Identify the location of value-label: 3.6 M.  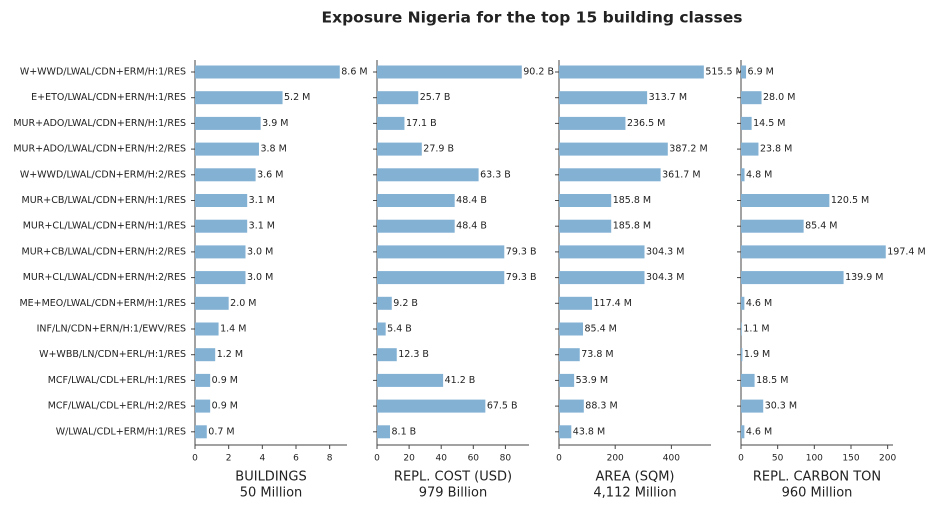
(270, 174).